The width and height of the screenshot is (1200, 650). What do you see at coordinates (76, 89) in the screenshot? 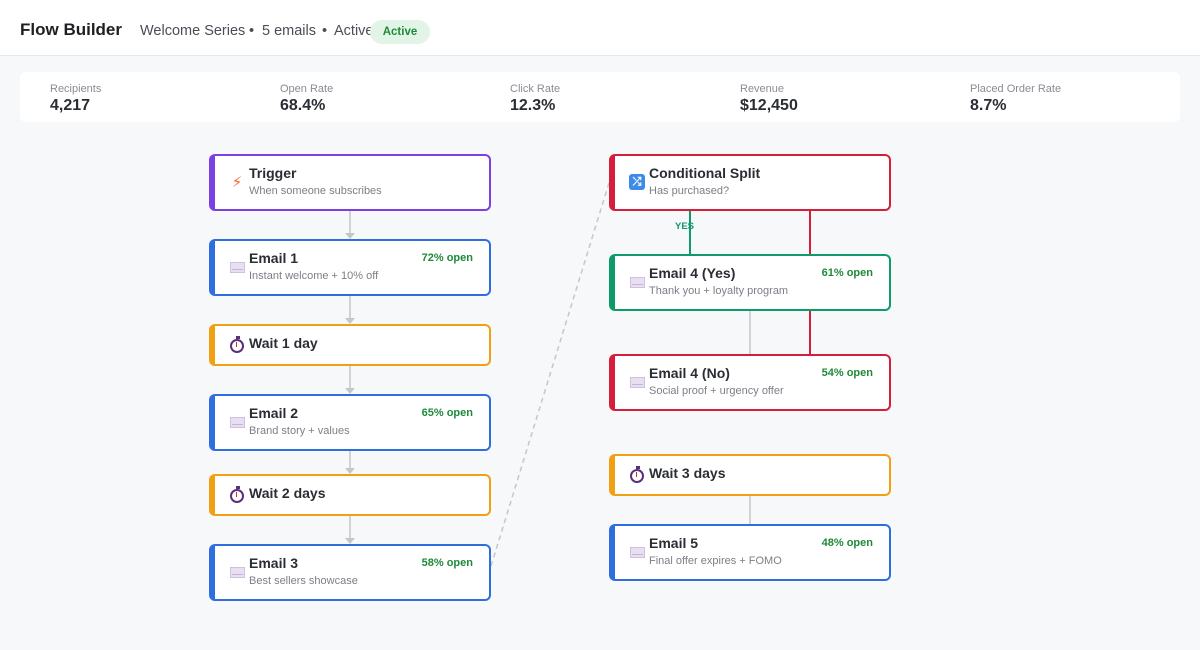
I see `stat-label: Recipients` at bounding box center [76, 89].